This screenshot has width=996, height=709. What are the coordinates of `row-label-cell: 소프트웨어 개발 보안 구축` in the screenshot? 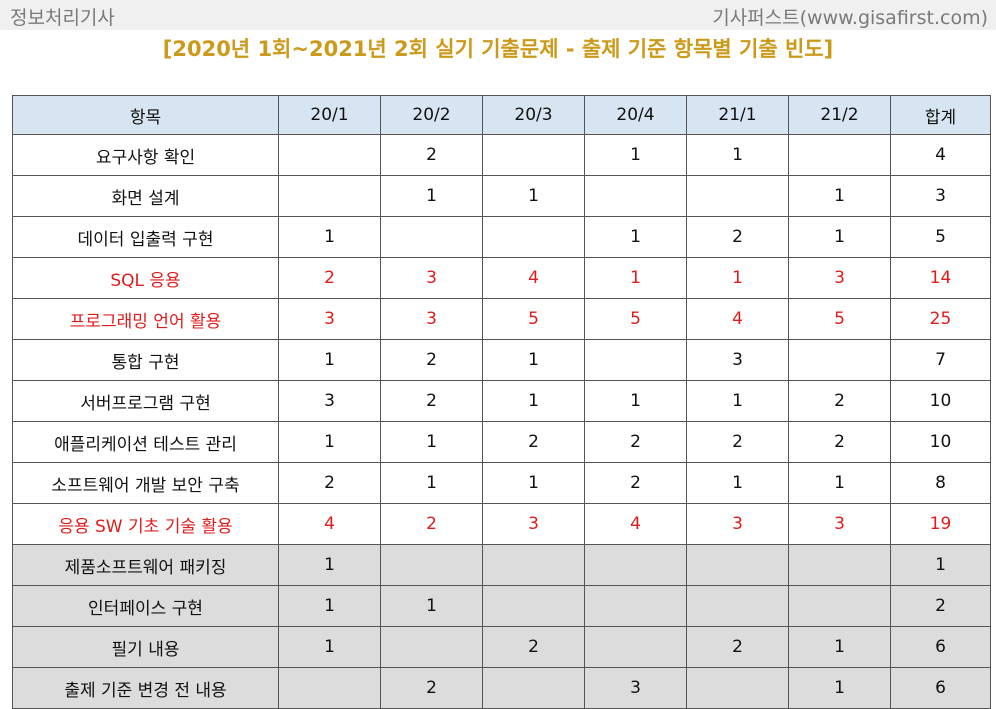 It's located at (145, 483).